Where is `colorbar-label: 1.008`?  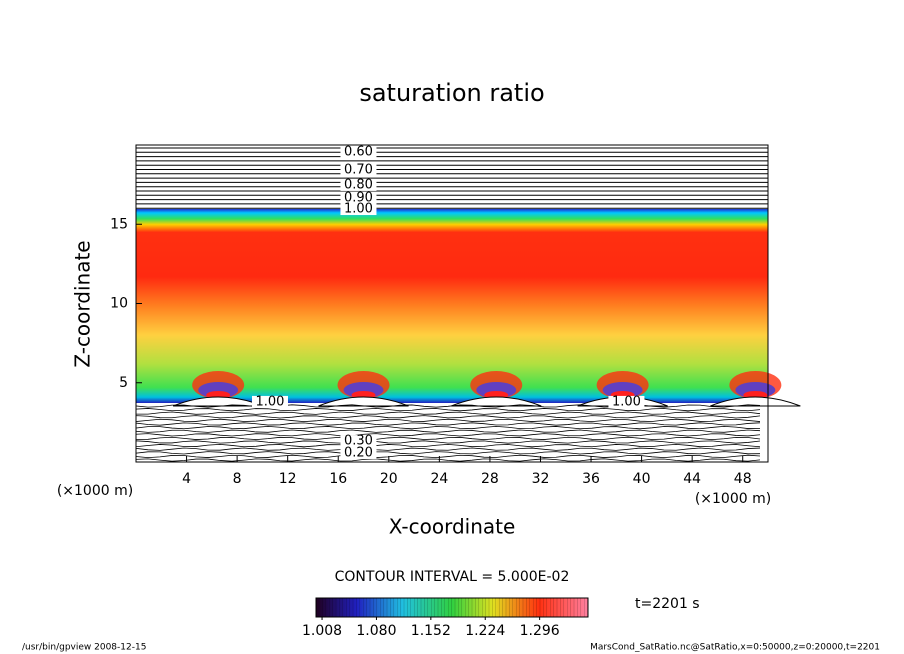 colorbar-label: 1.008 is located at coordinates (322, 631).